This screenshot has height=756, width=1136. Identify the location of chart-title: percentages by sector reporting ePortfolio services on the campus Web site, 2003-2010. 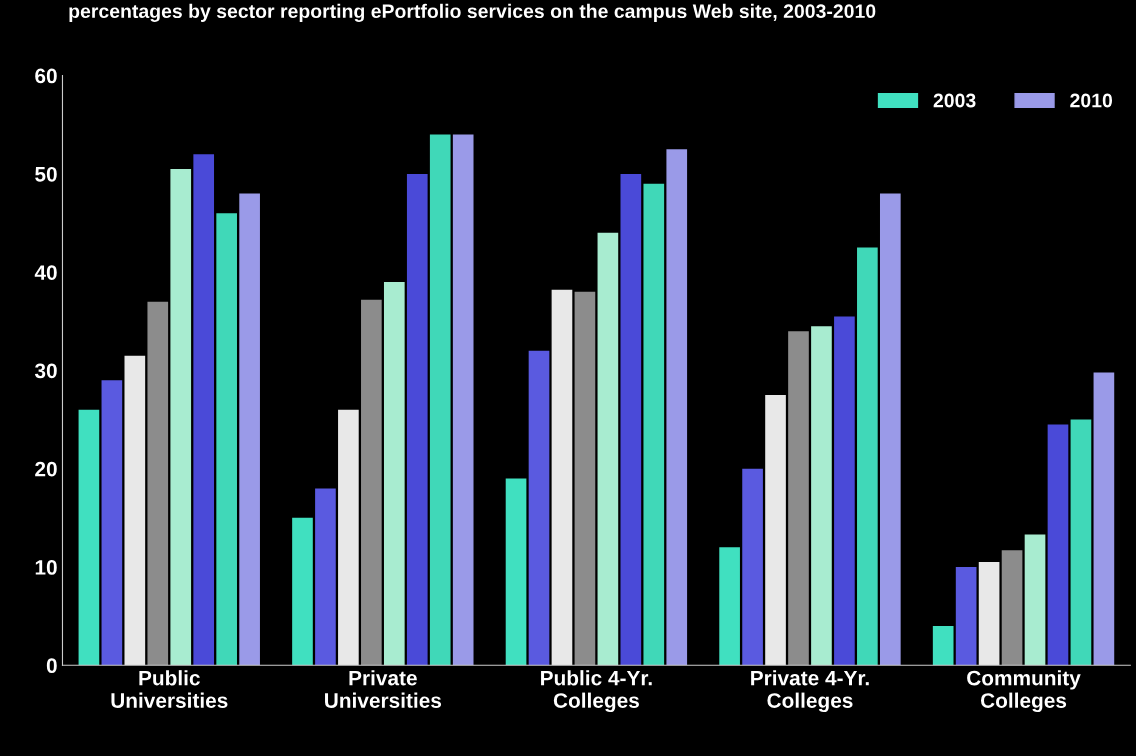
(472, 12).